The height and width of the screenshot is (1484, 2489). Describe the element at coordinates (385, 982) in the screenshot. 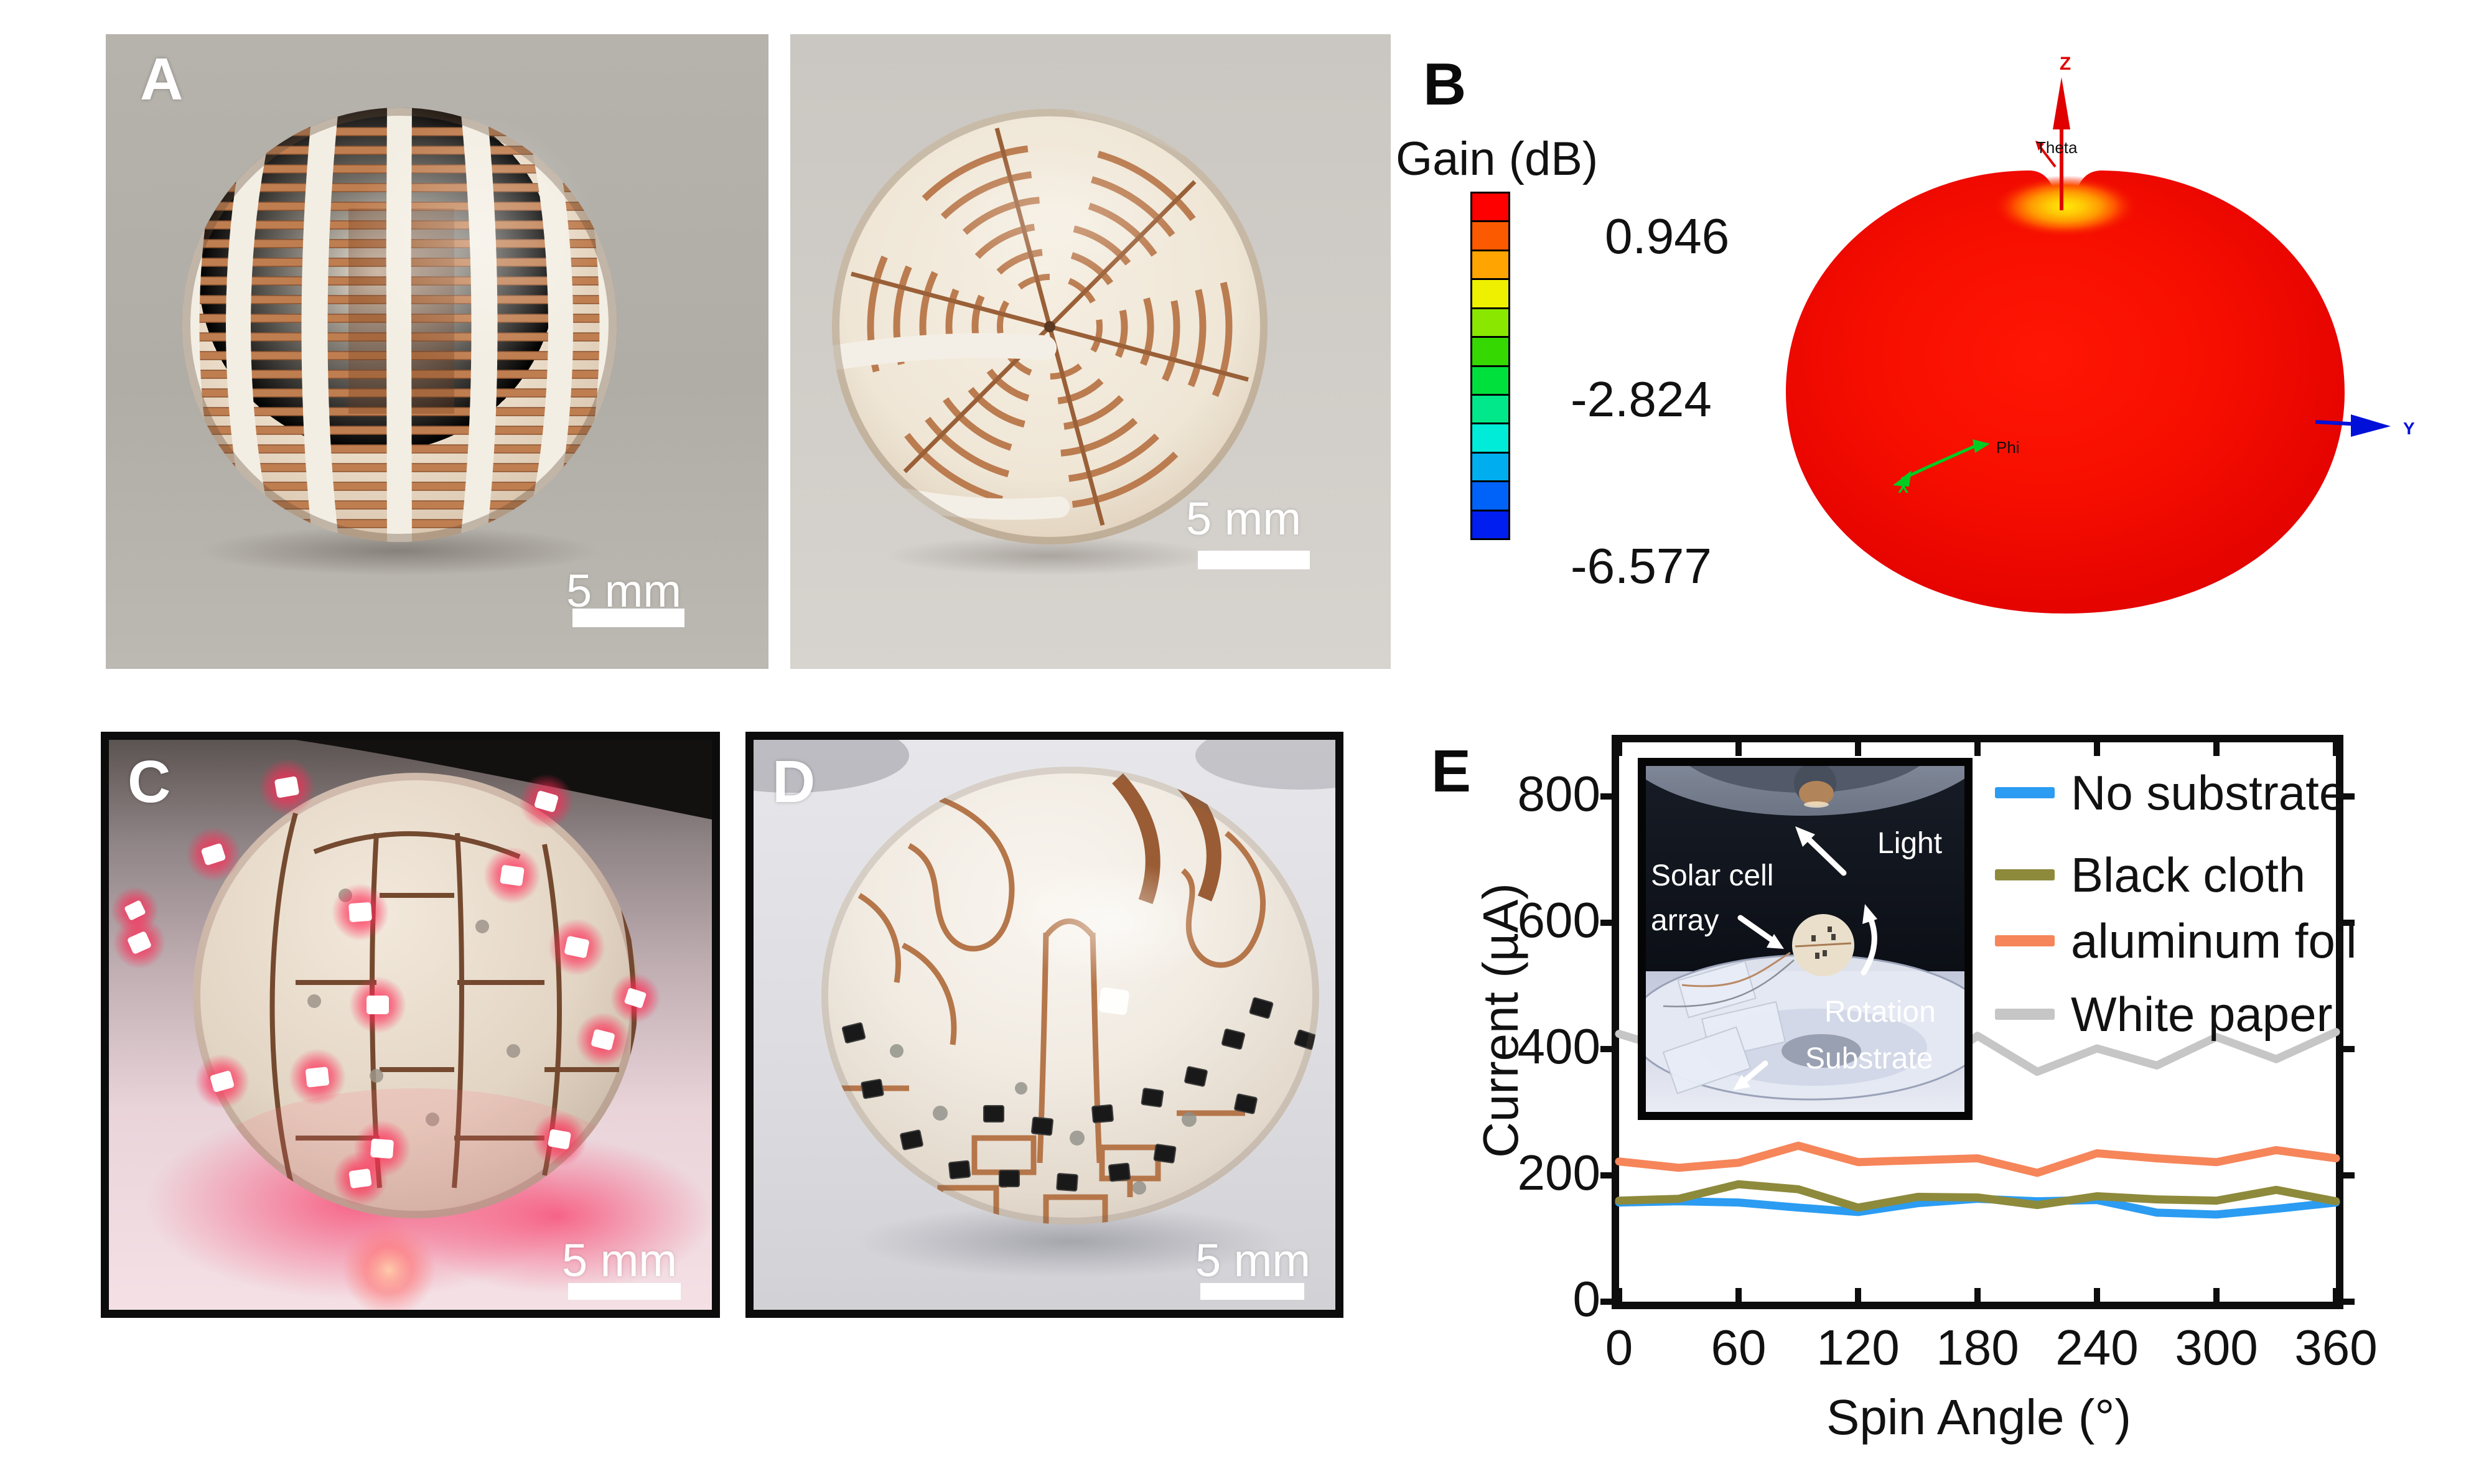

I see `led-array` at that location.